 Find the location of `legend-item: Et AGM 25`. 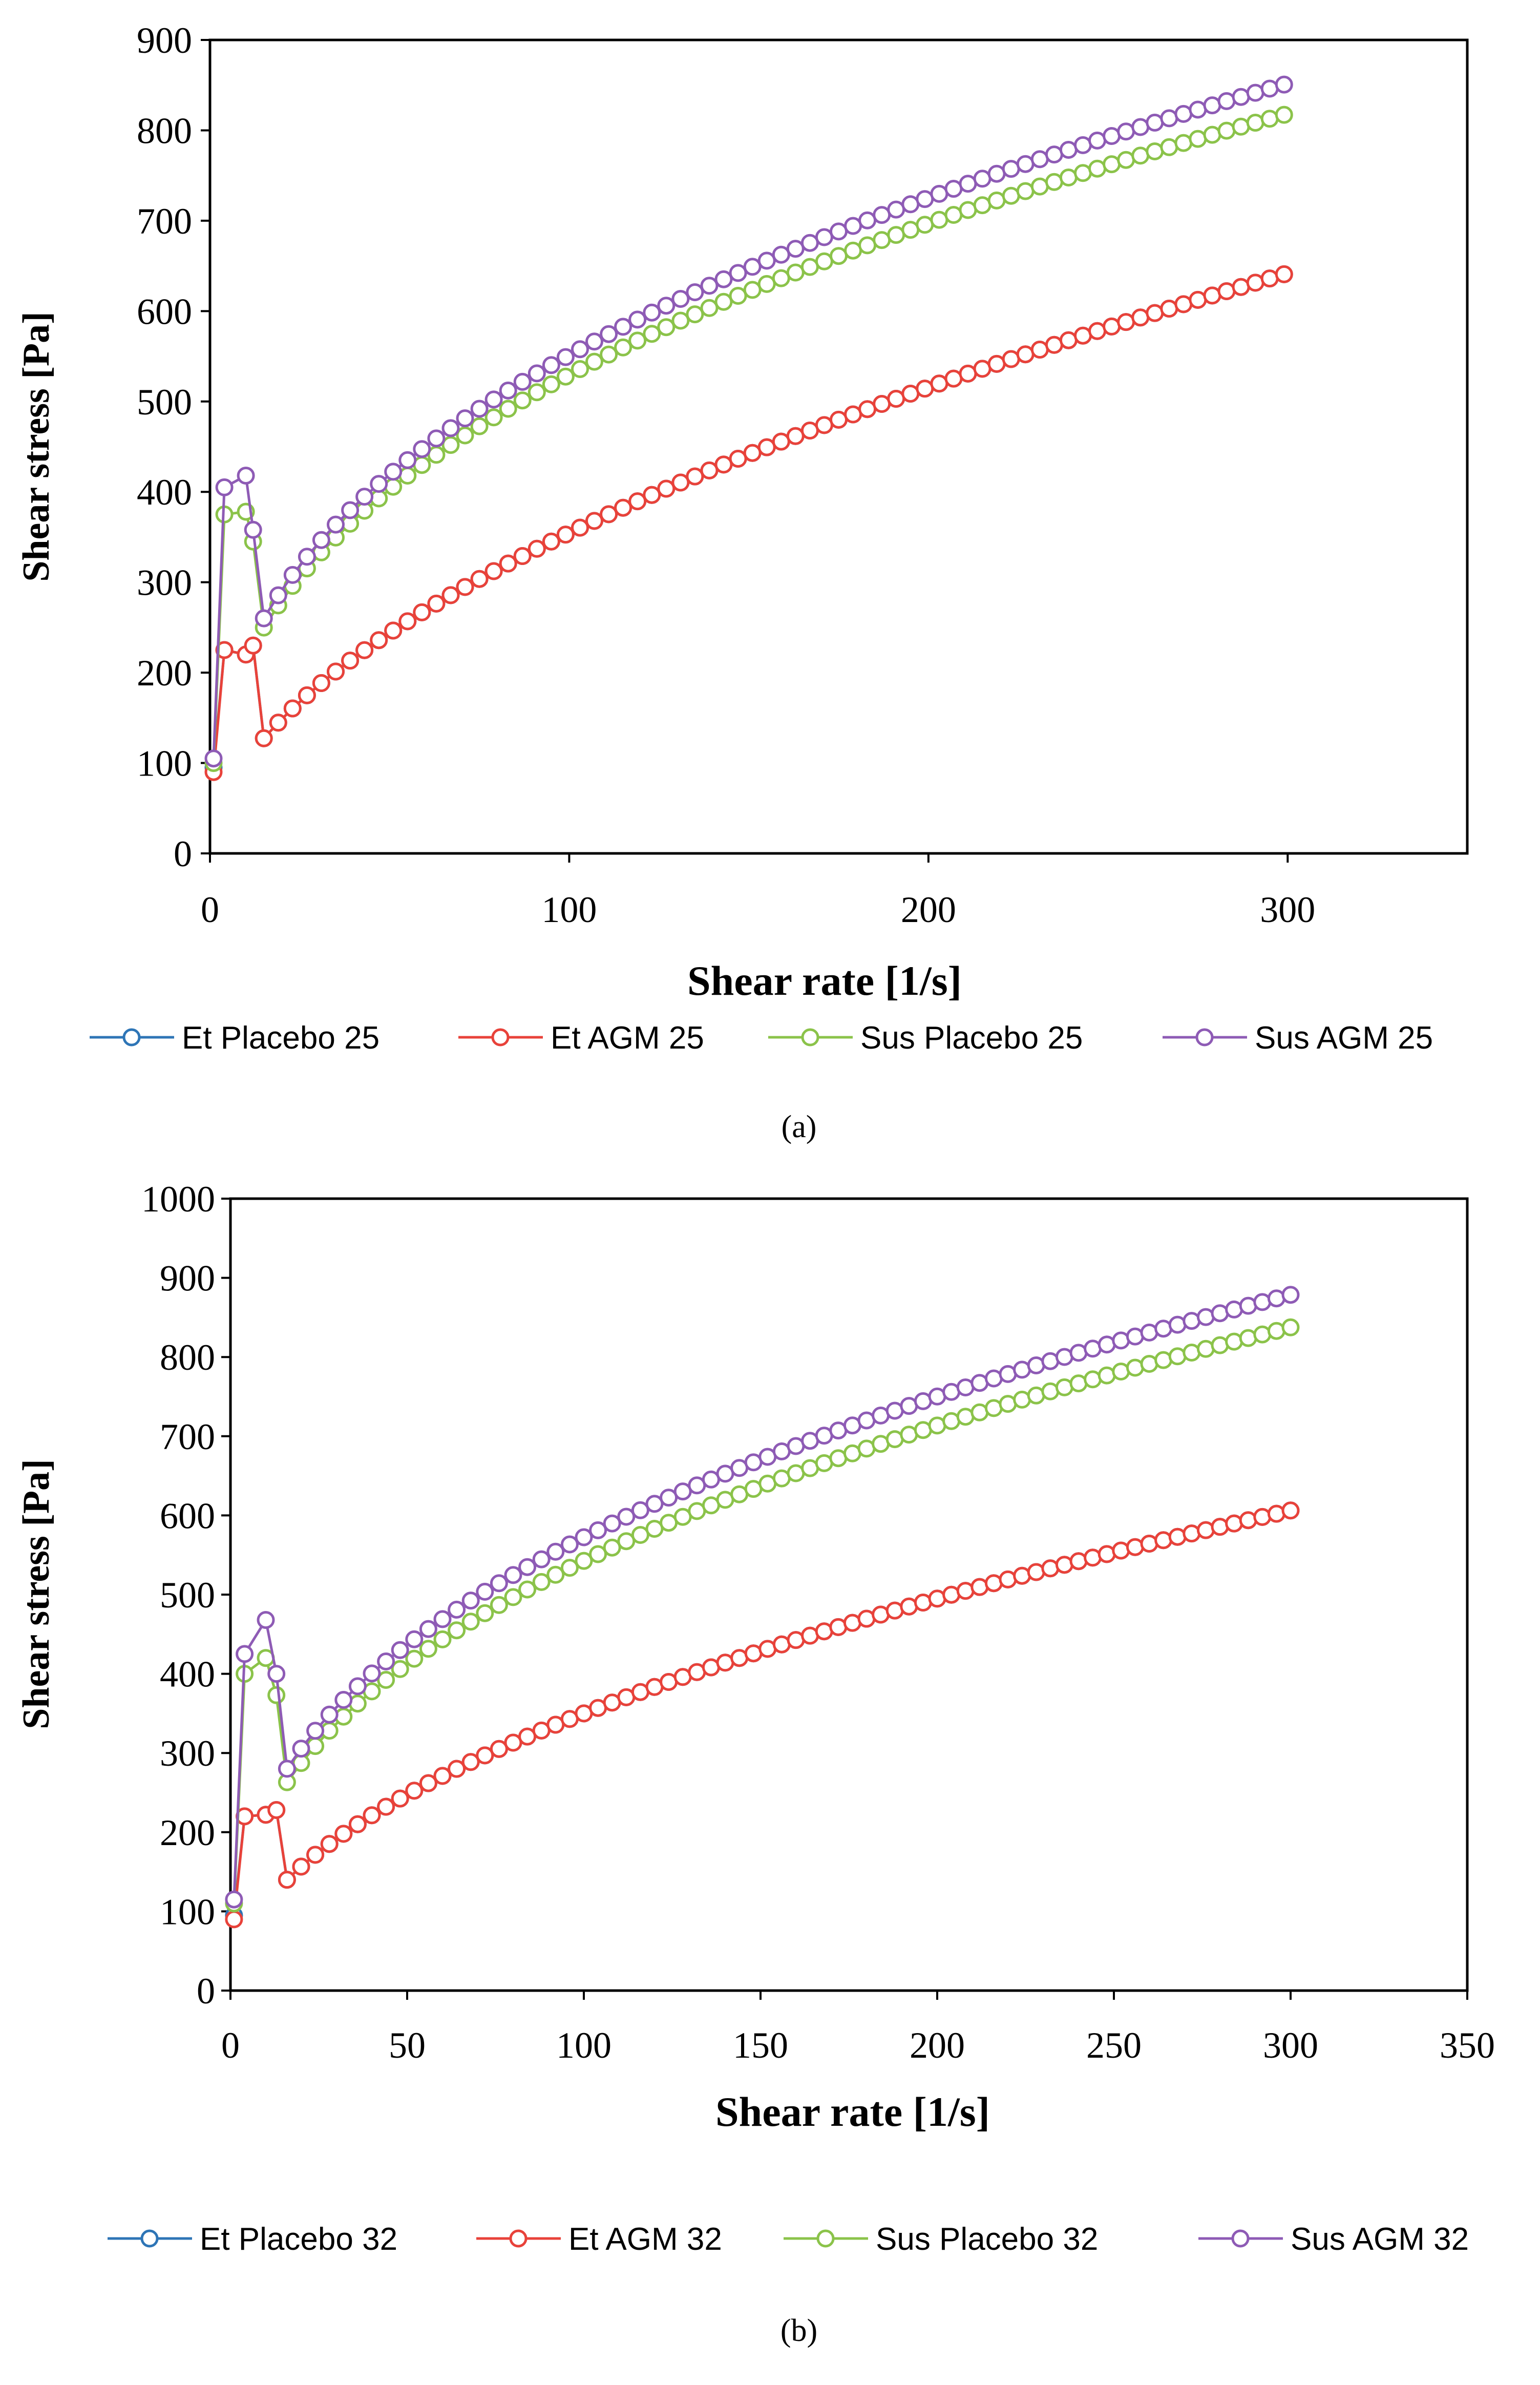

legend-item: Et AGM 25 is located at coordinates (581, 1038).